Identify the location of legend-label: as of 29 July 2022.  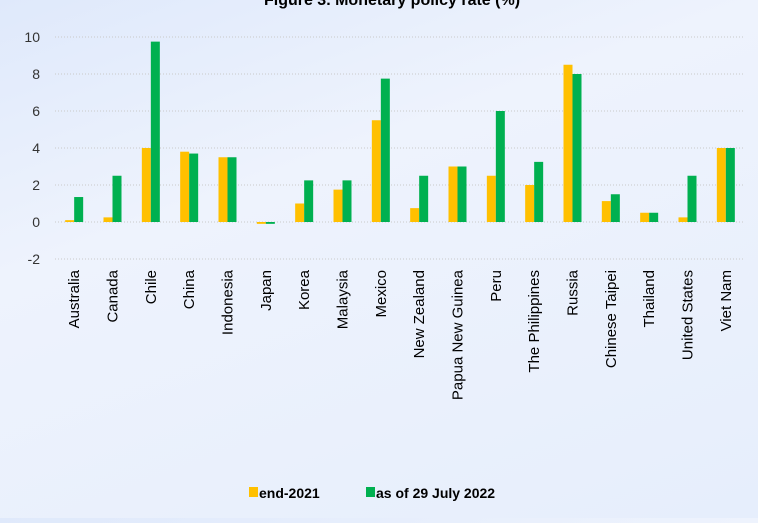
(435, 493).